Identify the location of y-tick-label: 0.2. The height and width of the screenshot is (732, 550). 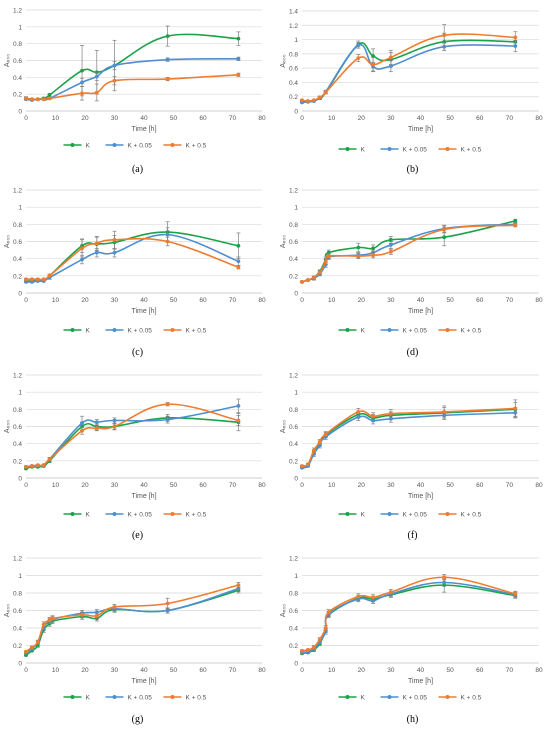
(293, 646).